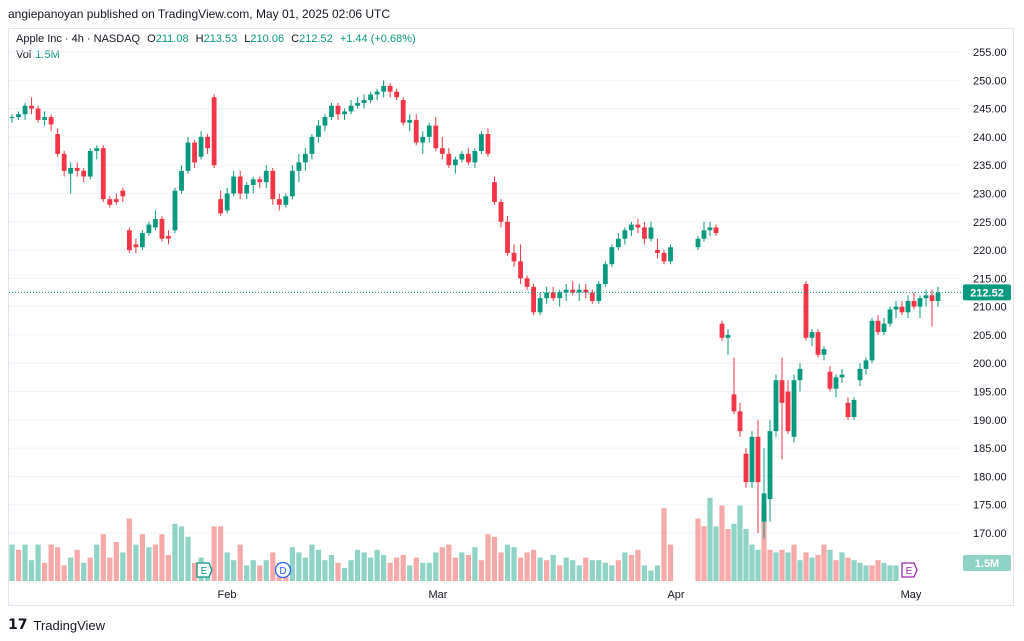 The image size is (1024, 641). I want to click on y-tick-label: 170.00, so click(990, 534).